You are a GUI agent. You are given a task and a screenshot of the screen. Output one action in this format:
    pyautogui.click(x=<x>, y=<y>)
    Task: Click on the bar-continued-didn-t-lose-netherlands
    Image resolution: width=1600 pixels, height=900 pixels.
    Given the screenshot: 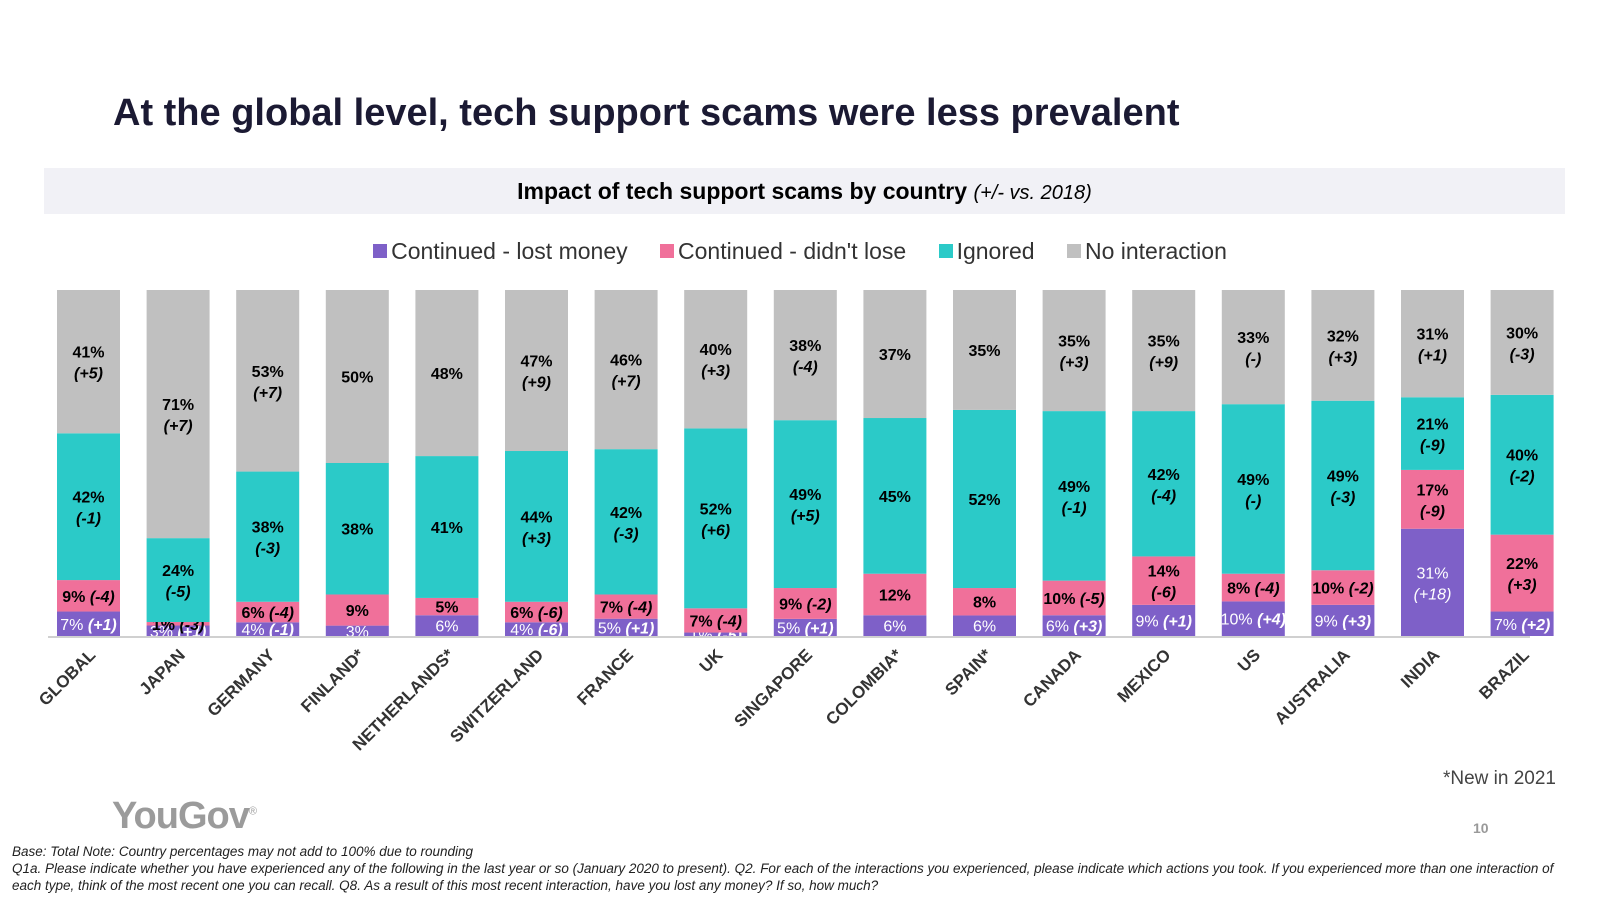 What is the action you would take?
    pyautogui.click(x=447, y=606)
    